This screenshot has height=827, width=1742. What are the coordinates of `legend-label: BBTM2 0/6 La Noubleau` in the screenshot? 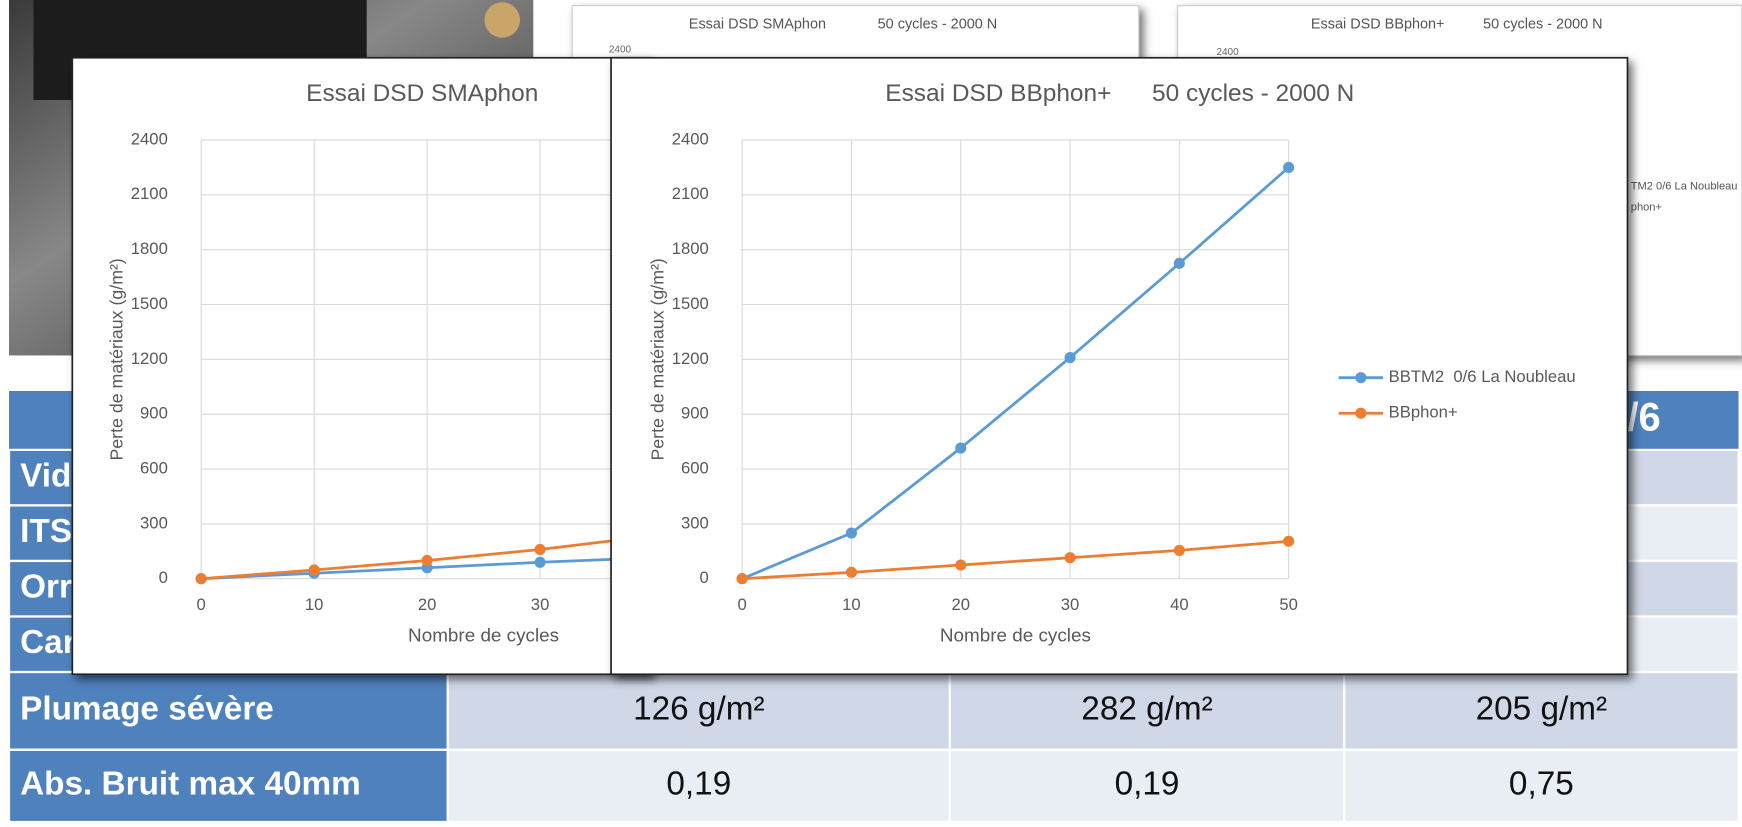 It's located at (1482, 376).